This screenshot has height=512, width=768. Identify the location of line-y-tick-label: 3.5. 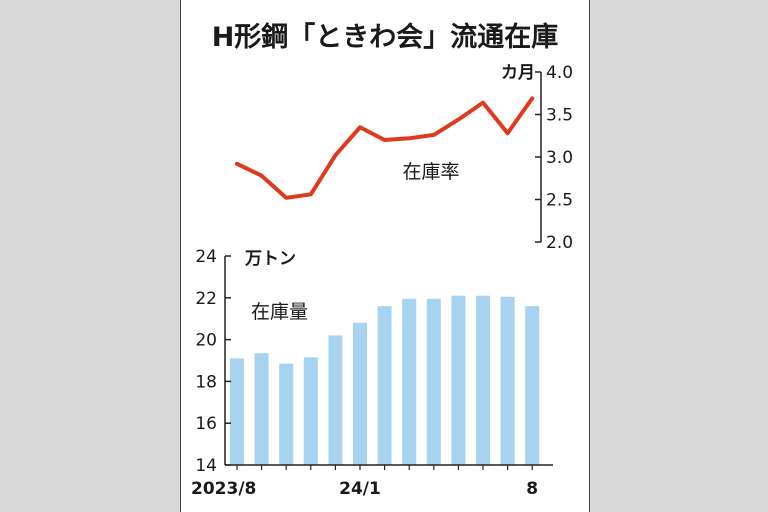
(559, 116).